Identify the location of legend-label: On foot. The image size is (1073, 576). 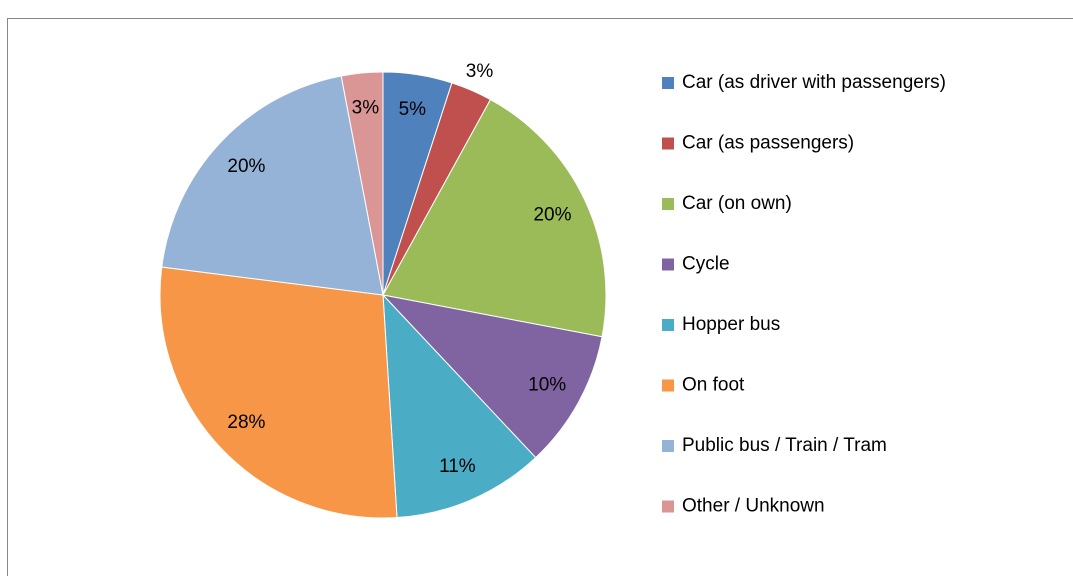
(713, 385).